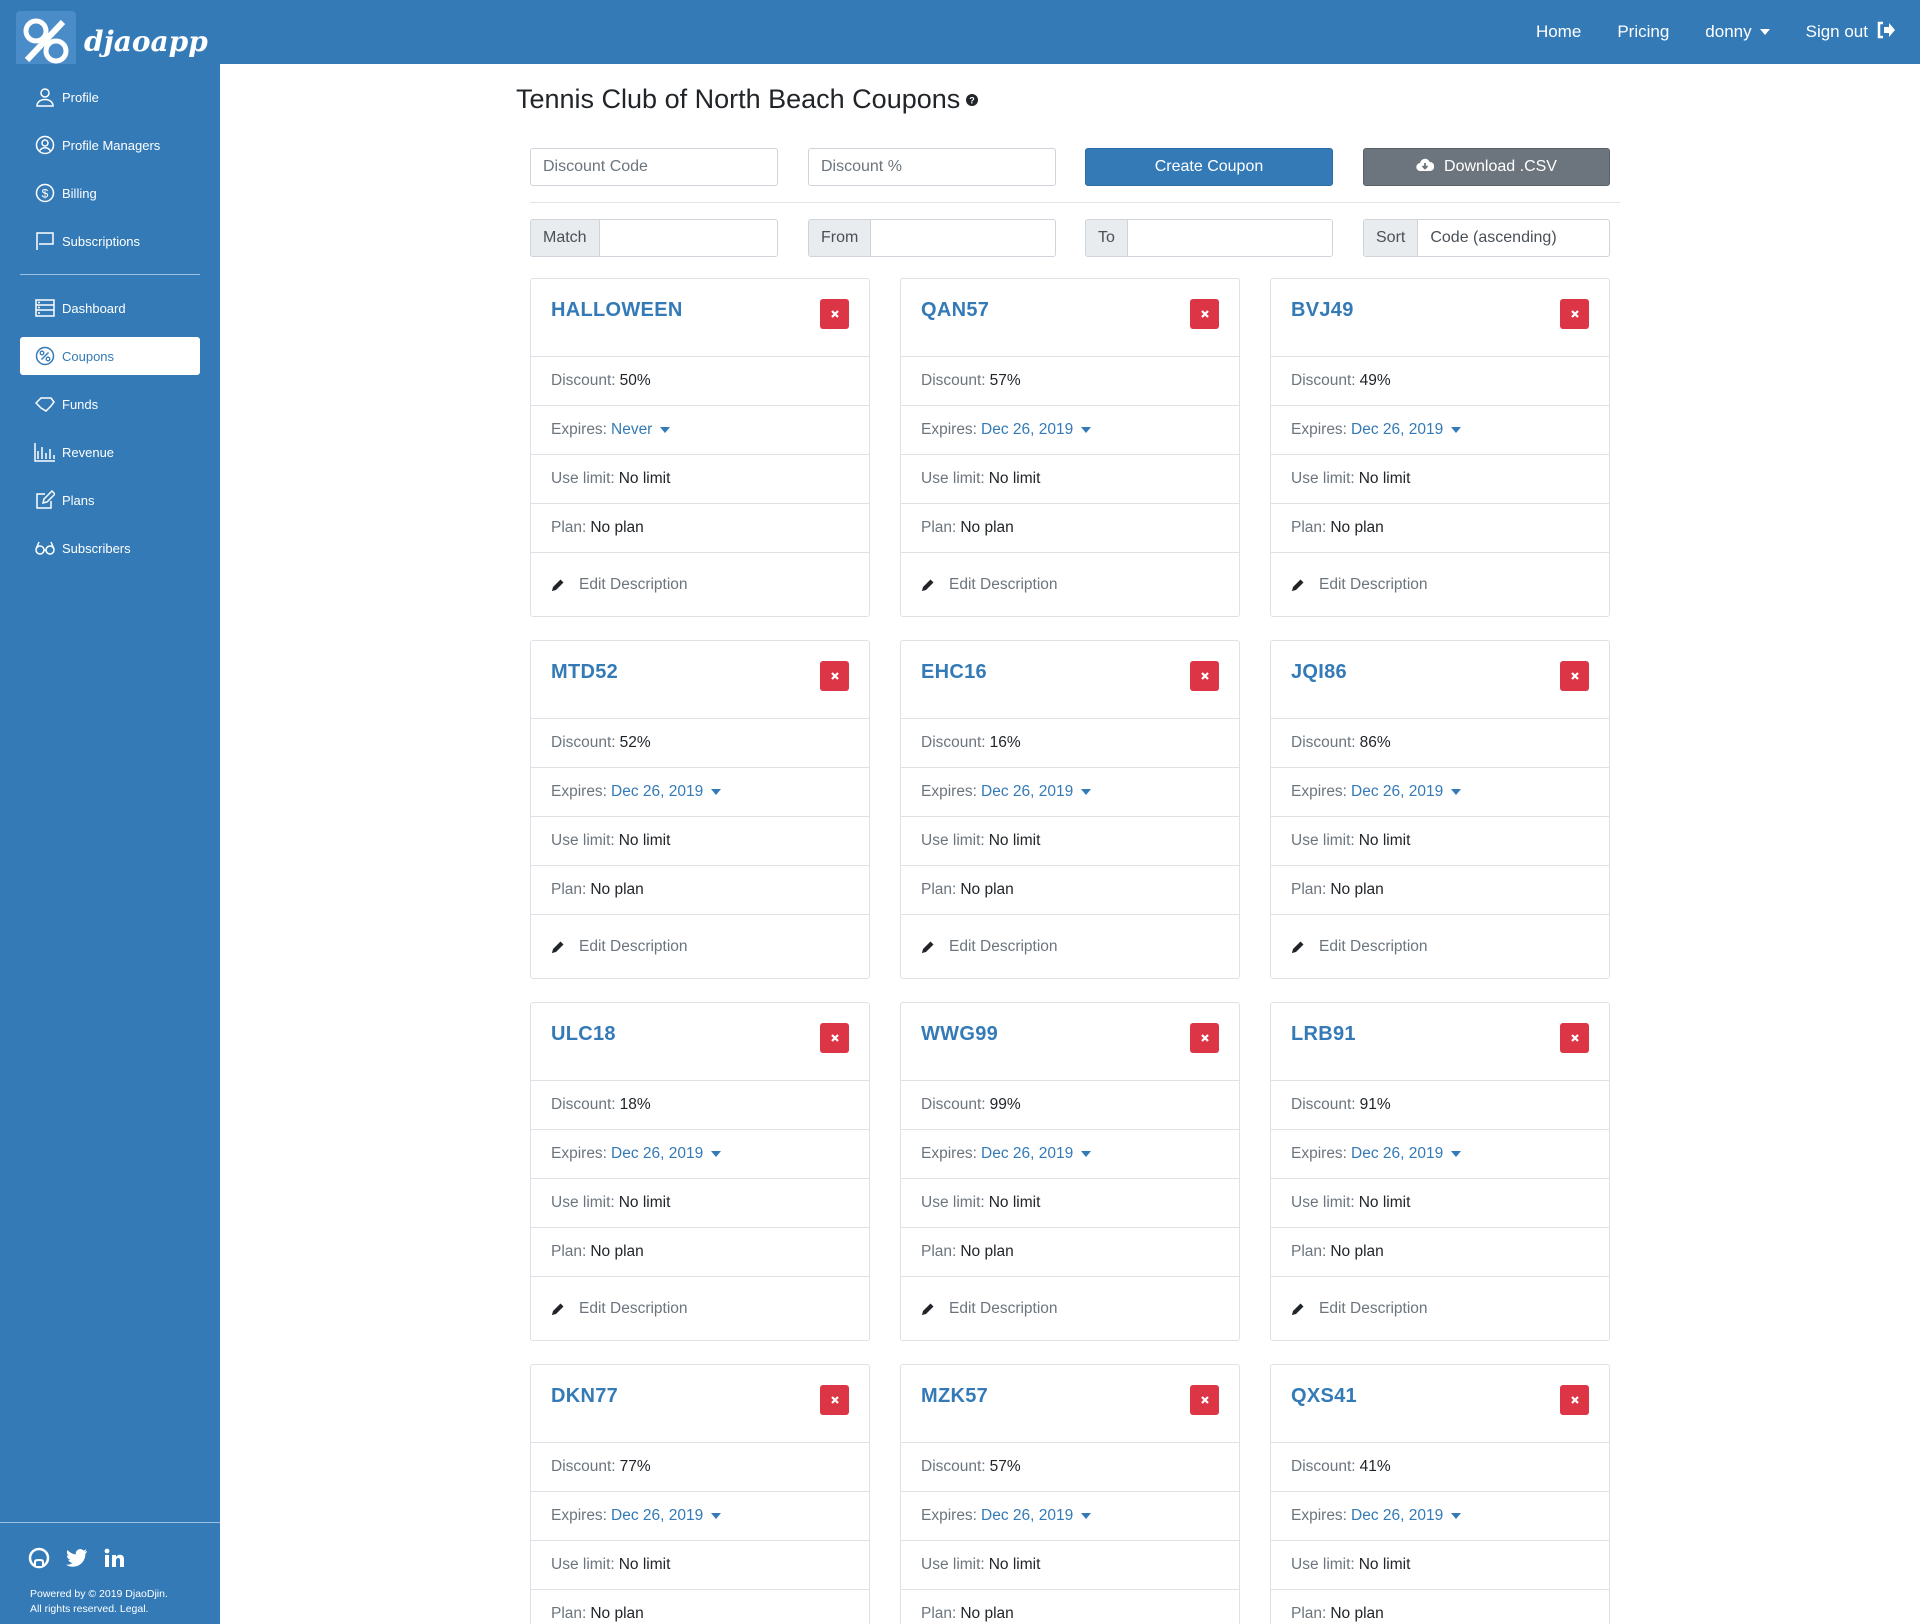 The image size is (1920, 1624). What do you see at coordinates (45, 500) in the screenshot?
I see `edit-icon` at bounding box center [45, 500].